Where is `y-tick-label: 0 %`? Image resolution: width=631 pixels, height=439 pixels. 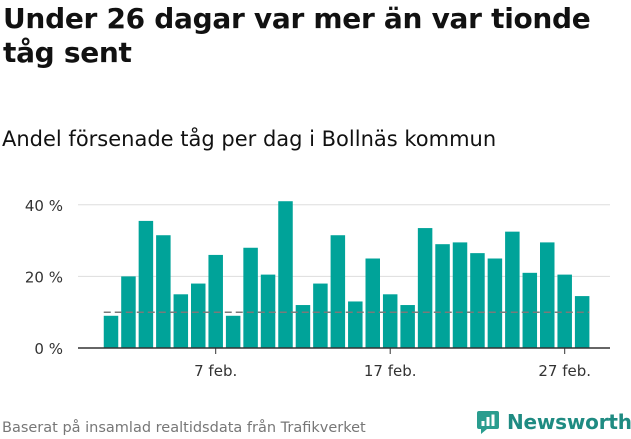
y-tick-label: 0 % is located at coordinates (48, 349).